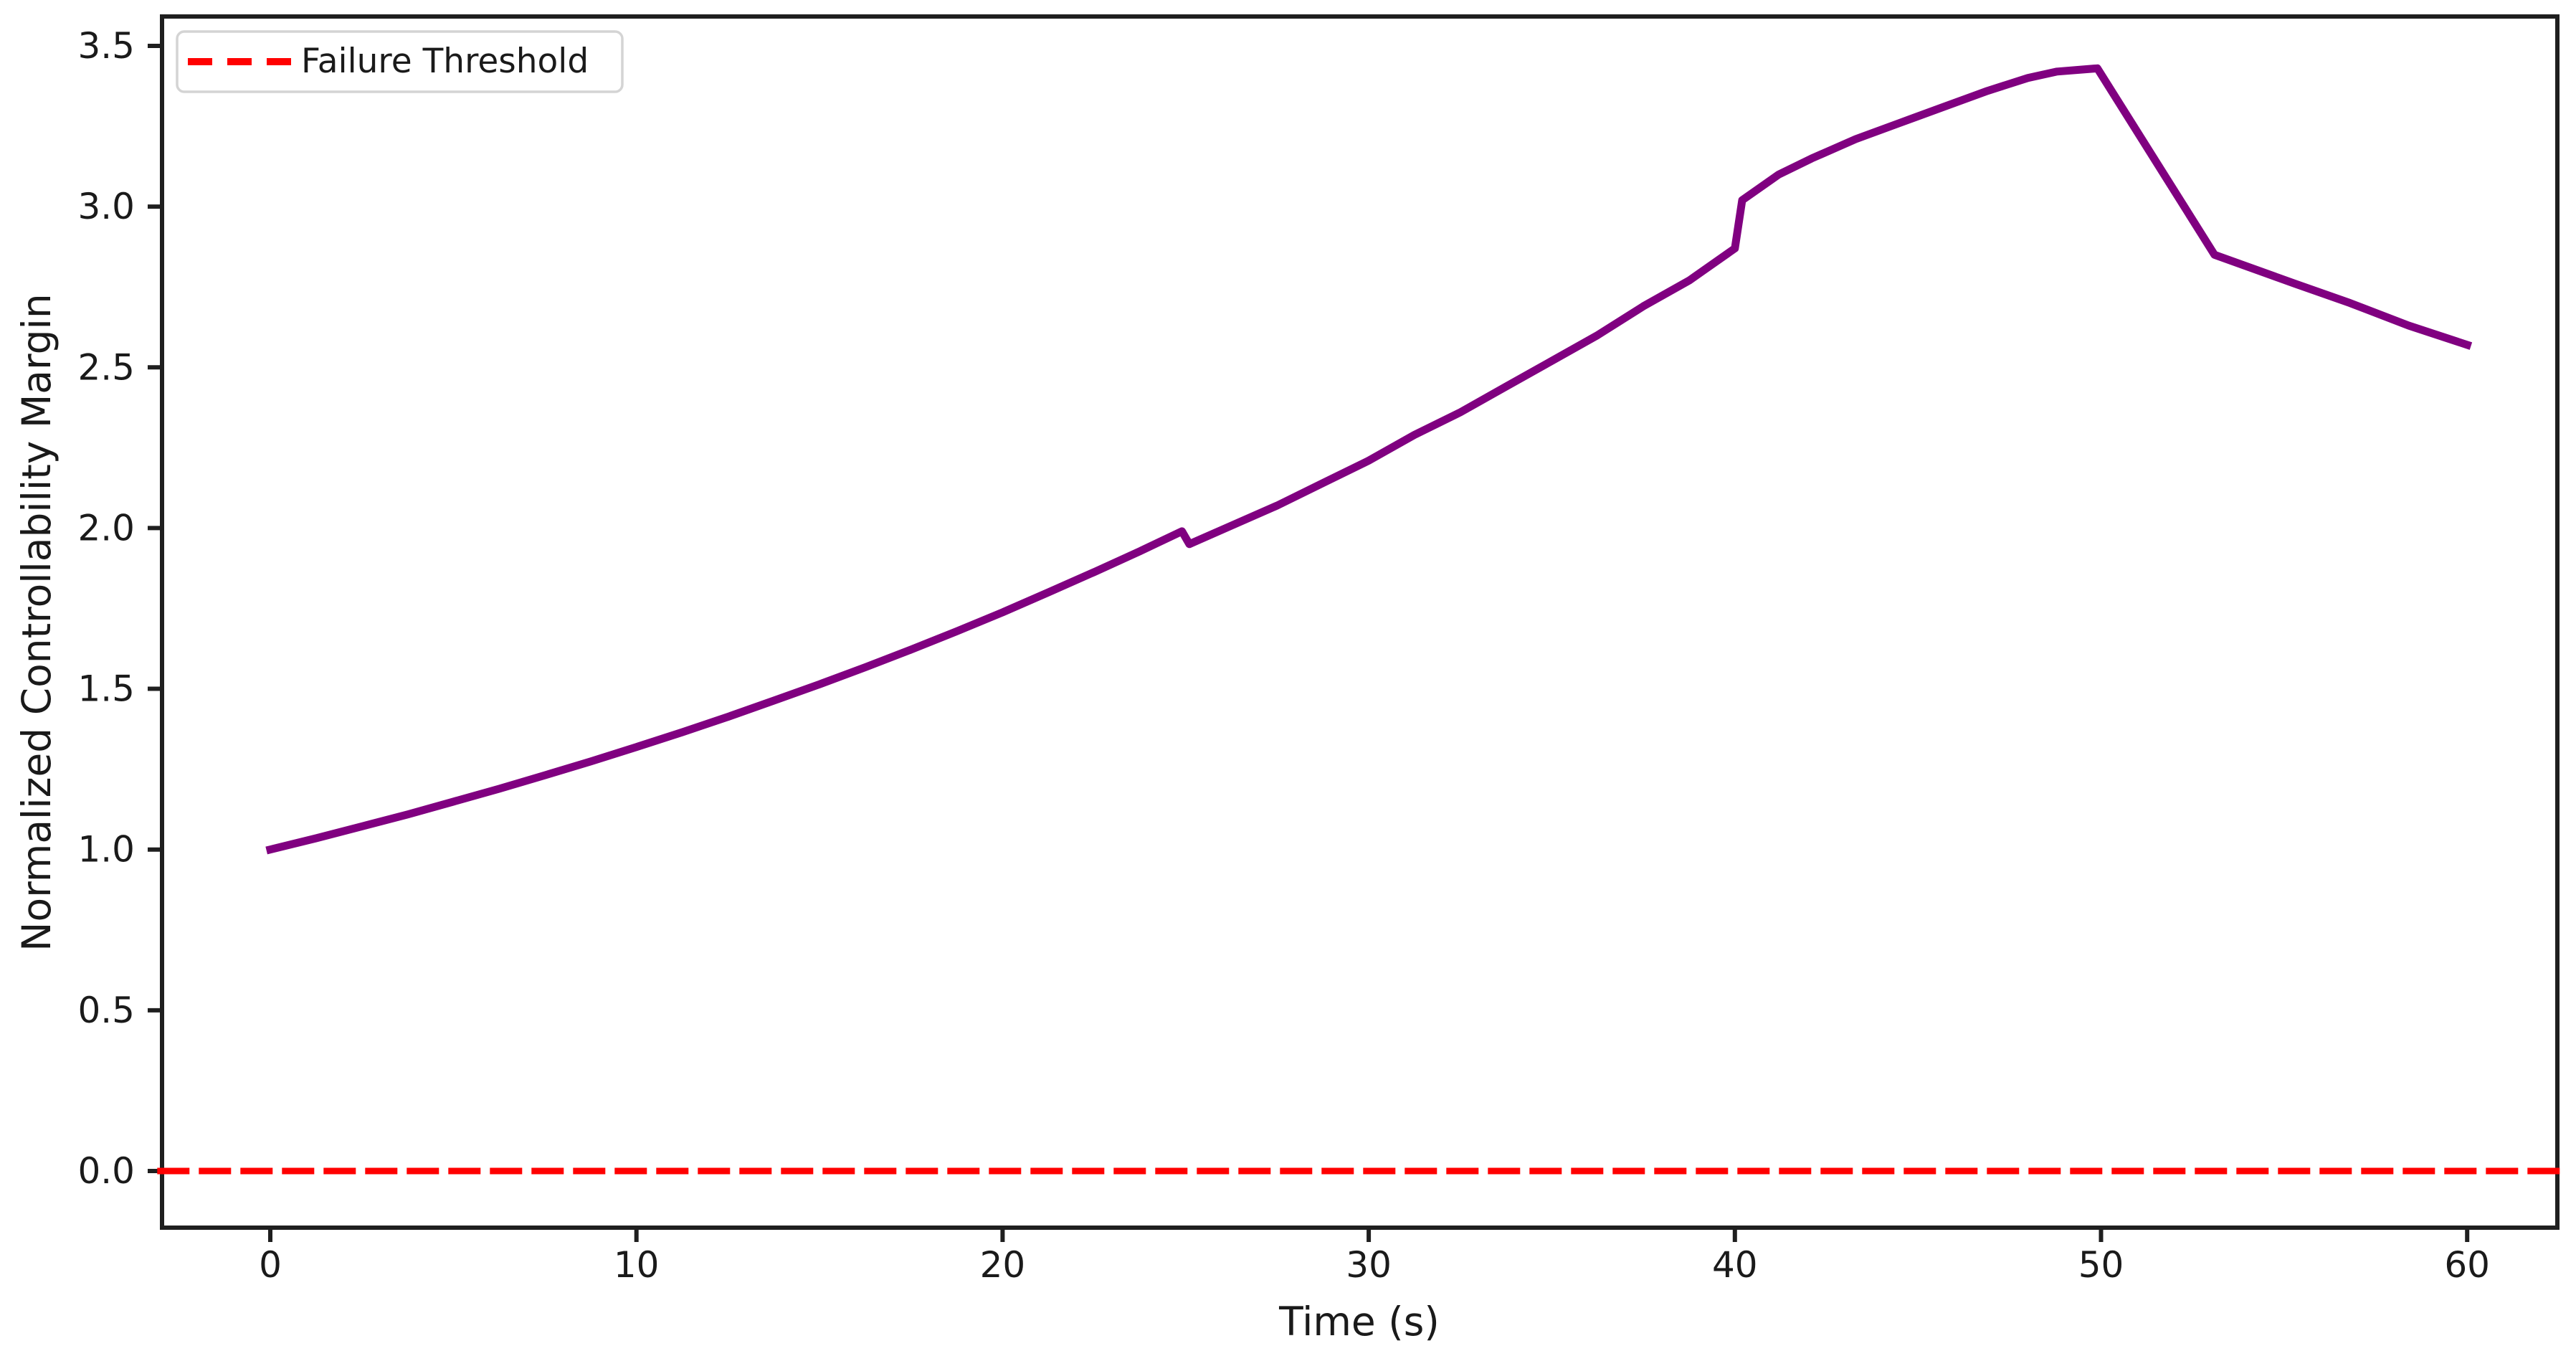  Describe the element at coordinates (1735, 1265) in the screenshot. I see `x-tick-label: 40` at that location.